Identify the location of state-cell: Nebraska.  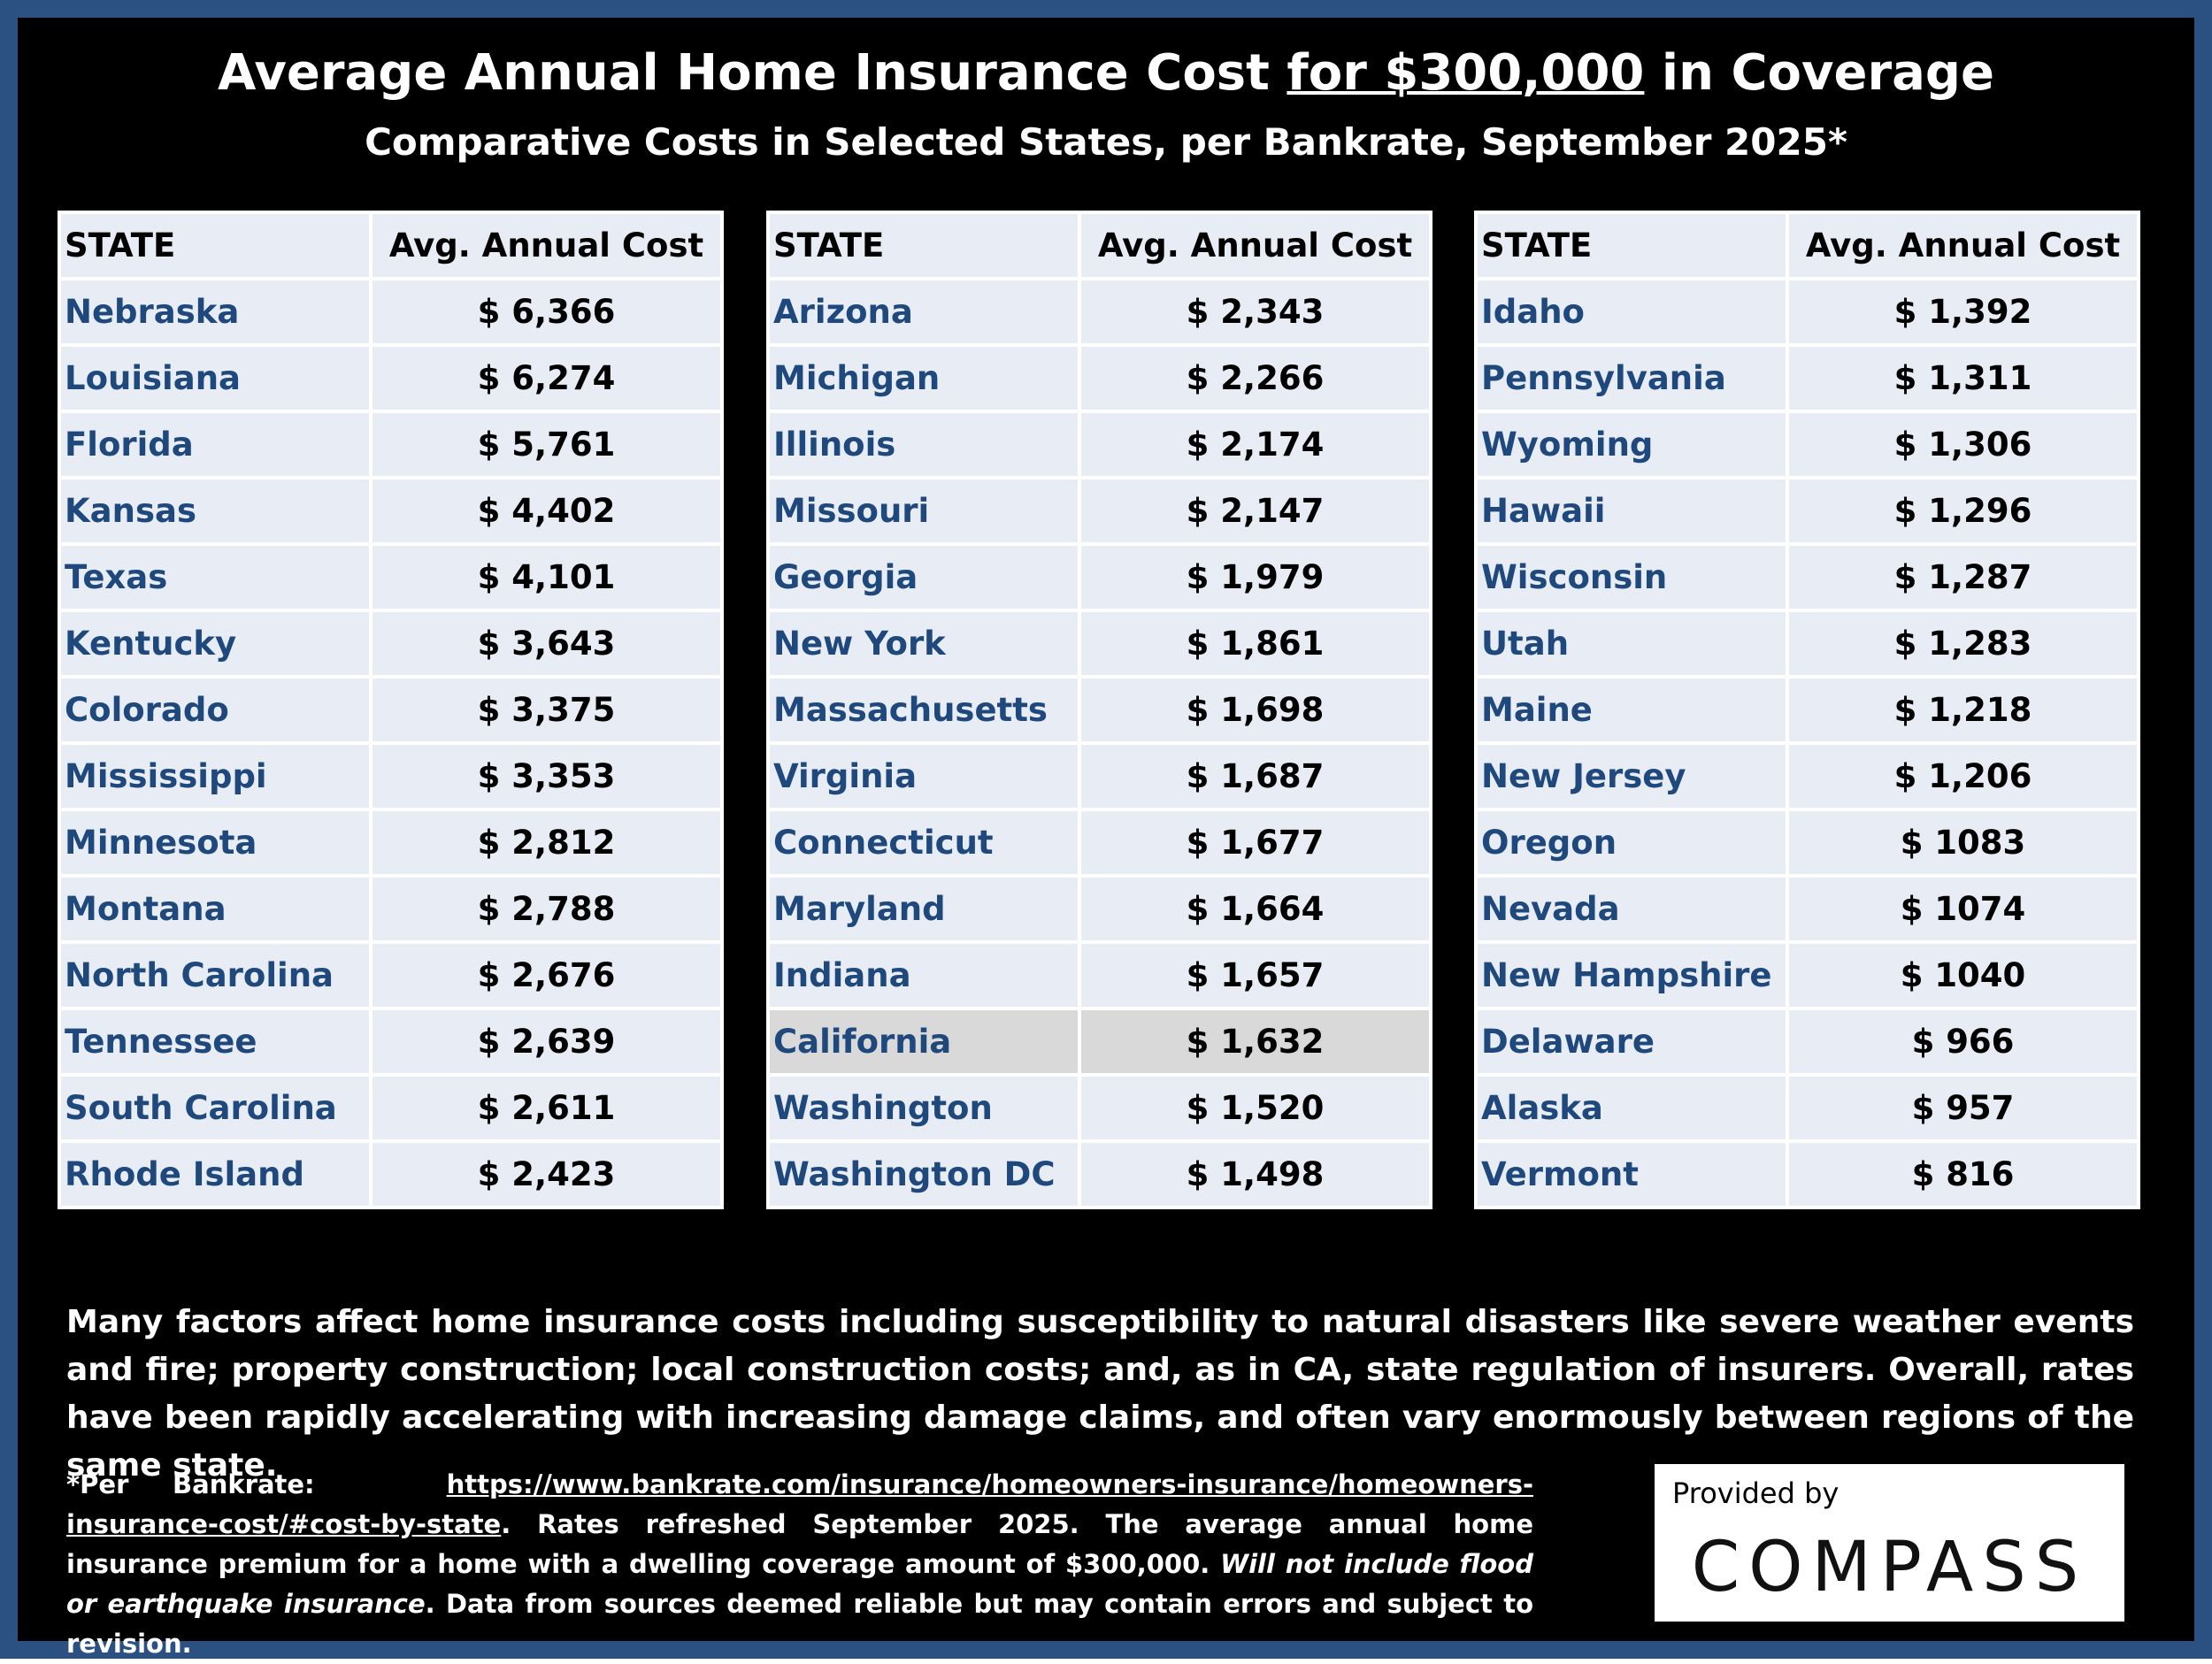
(216, 312).